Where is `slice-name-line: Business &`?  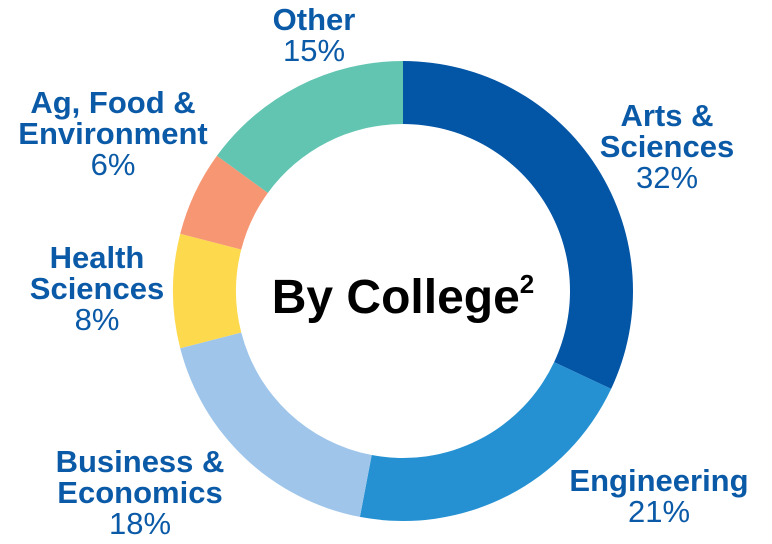 slice-name-line: Business & is located at coordinates (140, 461).